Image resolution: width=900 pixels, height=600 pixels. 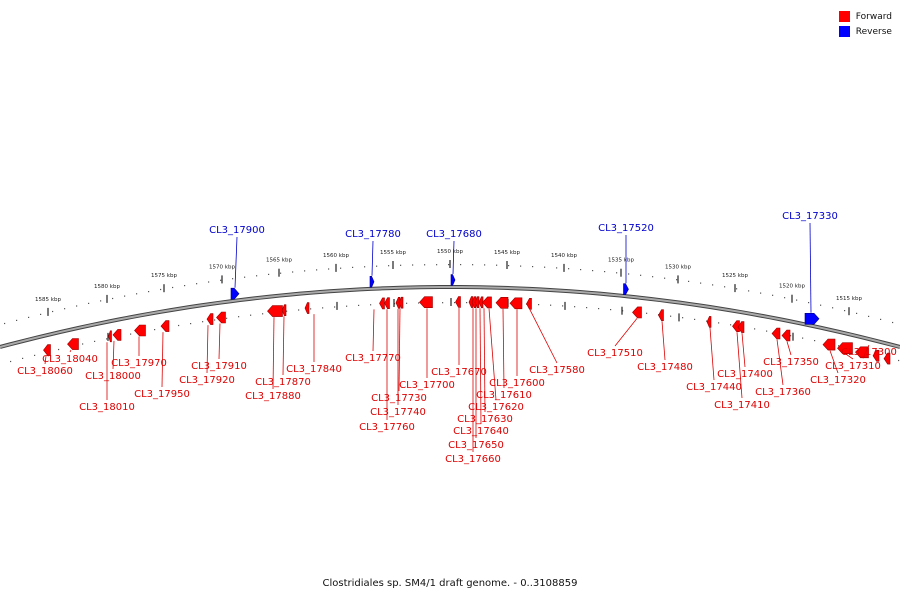 What do you see at coordinates (791, 362) in the screenshot?
I see `gene-label: CL3_17350` at bounding box center [791, 362].